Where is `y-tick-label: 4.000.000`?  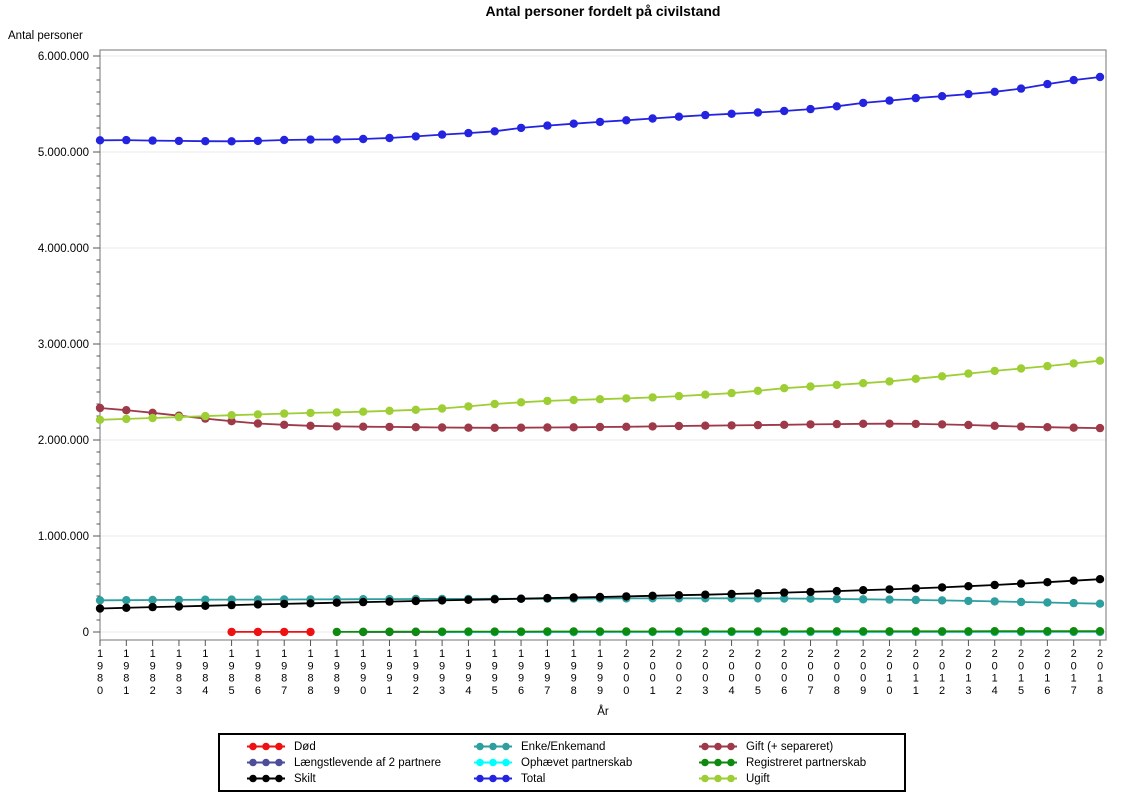
y-tick-label: 4.000.000 is located at coordinates (63, 249).